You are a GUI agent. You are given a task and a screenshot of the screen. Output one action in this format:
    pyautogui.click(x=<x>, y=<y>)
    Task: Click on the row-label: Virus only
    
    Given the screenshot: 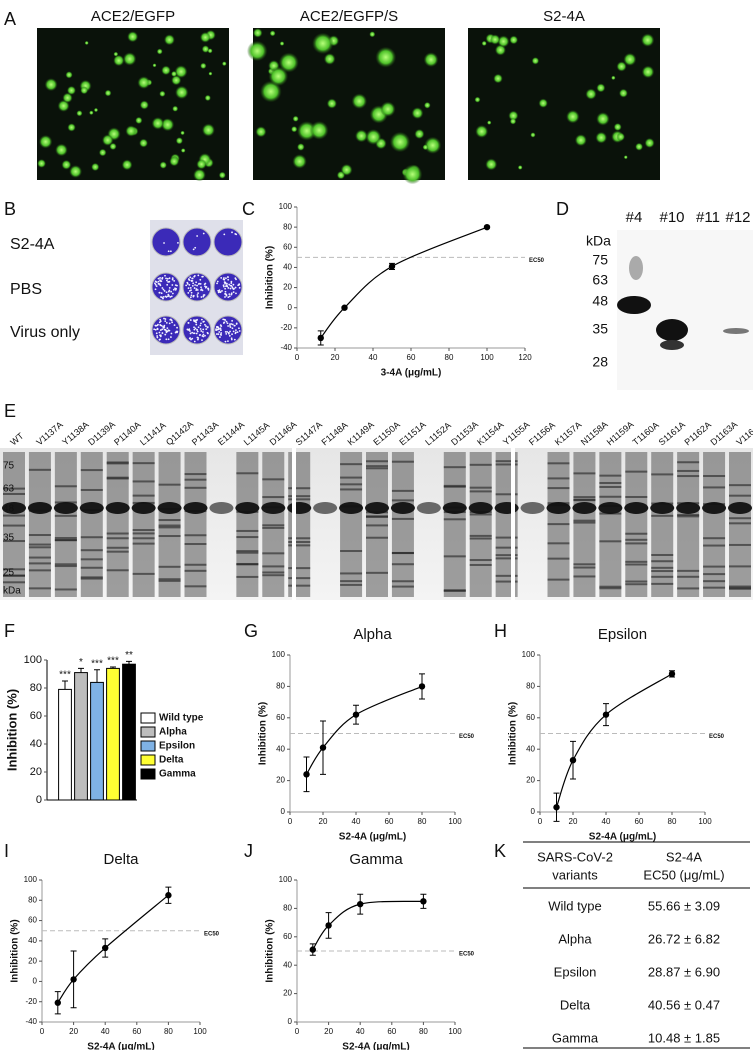 What is the action you would take?
    pyautogui.click(x=45, y=332)
    